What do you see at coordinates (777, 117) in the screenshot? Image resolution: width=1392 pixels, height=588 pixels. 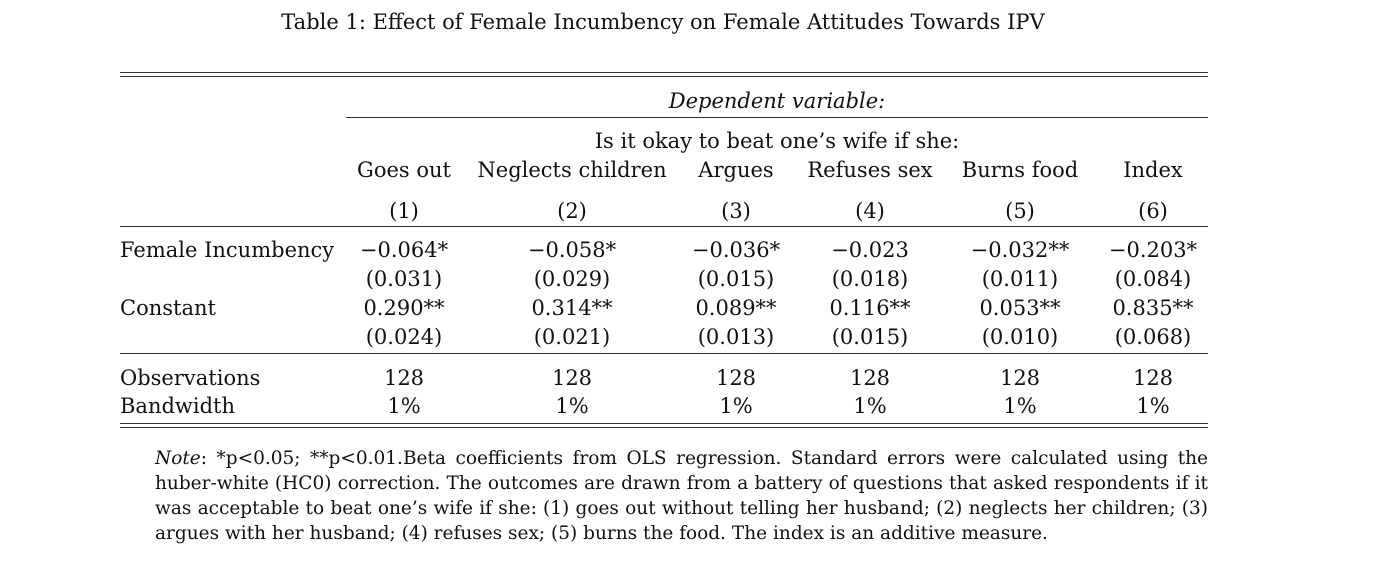 I see `dependent-variable-rule` at bounding box center [777, 117].